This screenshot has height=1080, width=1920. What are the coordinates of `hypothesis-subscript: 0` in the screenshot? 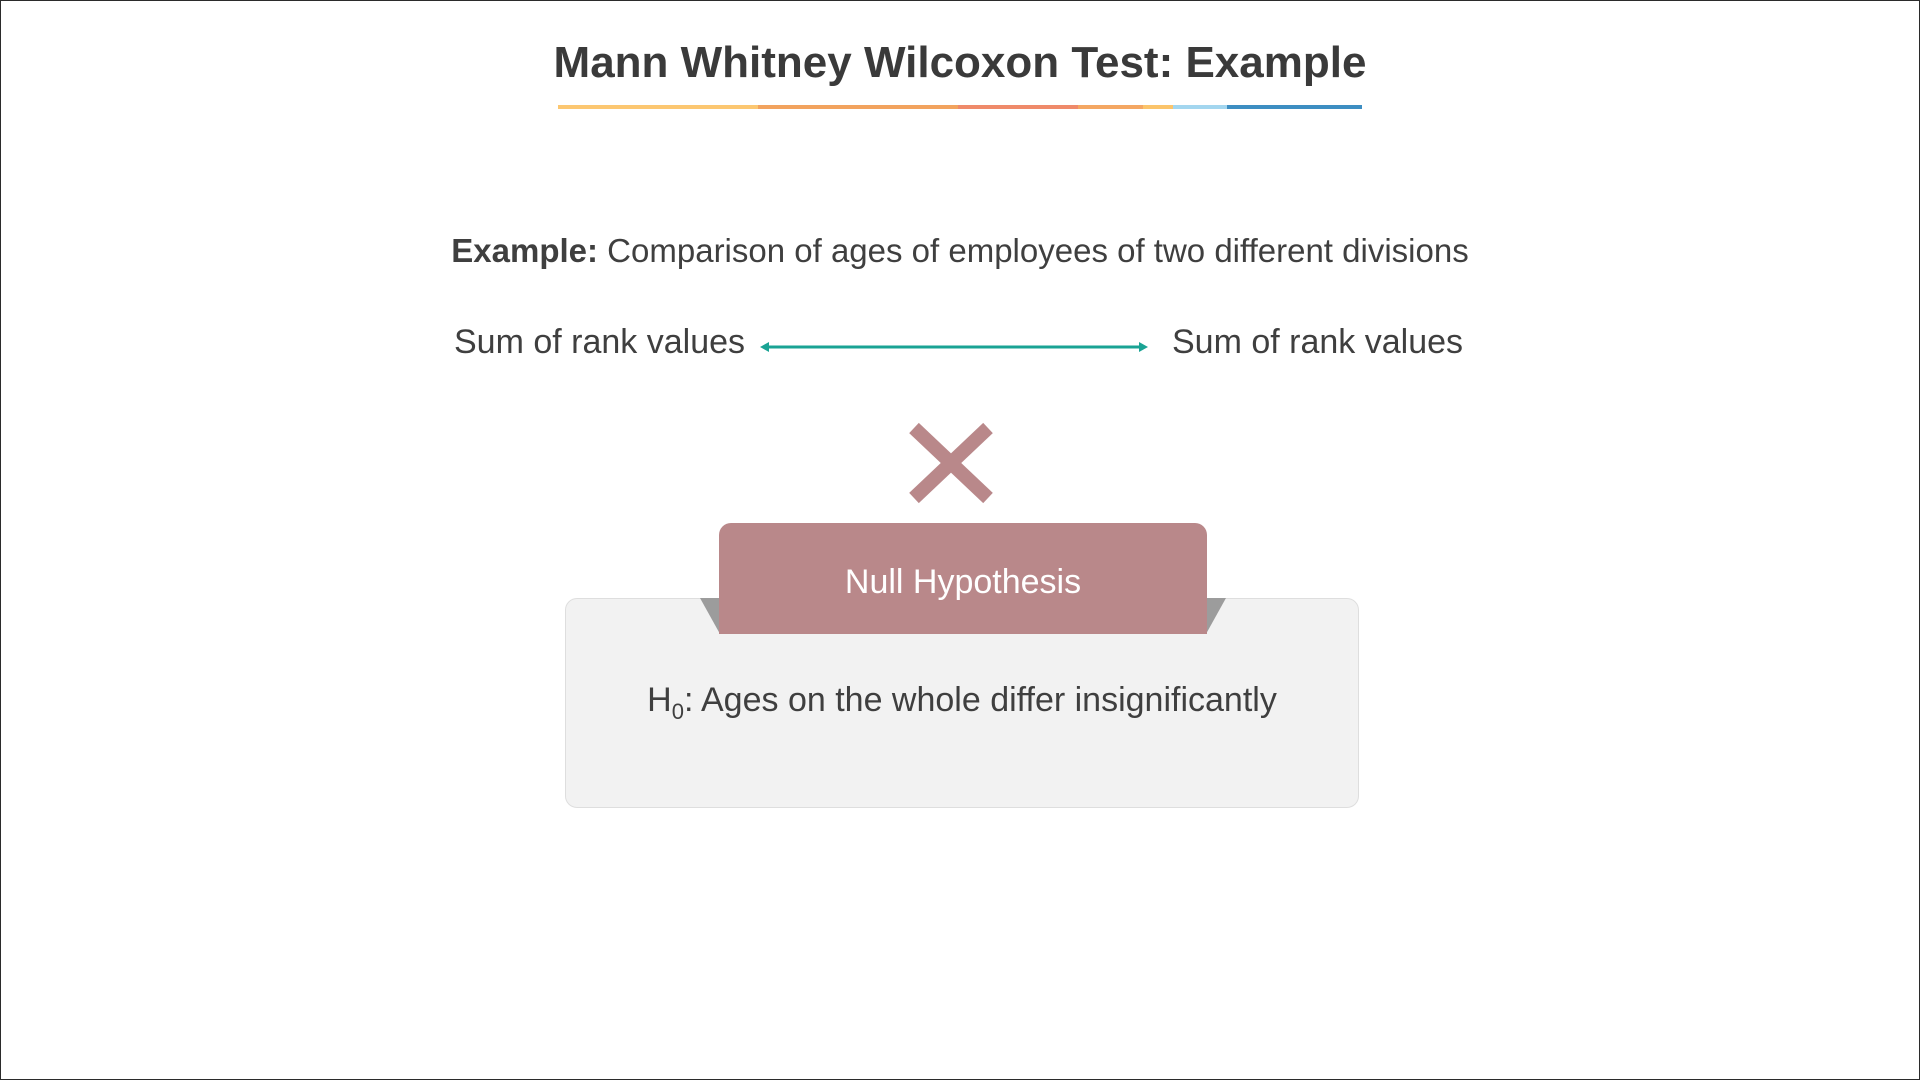 It's located at (677, 711).